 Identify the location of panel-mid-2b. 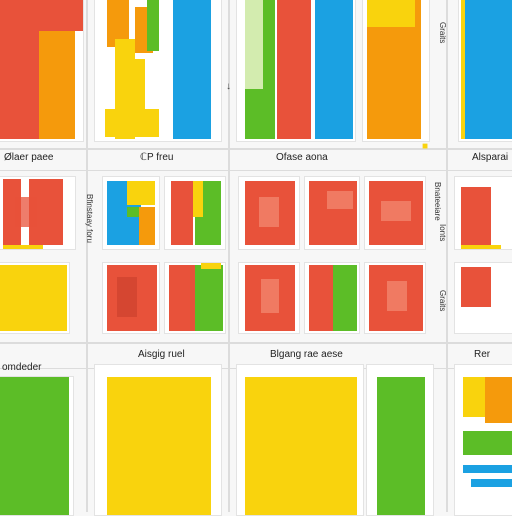
(131, 298).